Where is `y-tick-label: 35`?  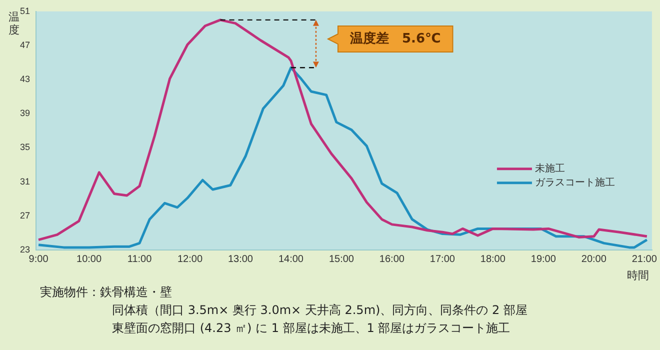
y-tick-label: 35 is located at coordinates (25, 147).